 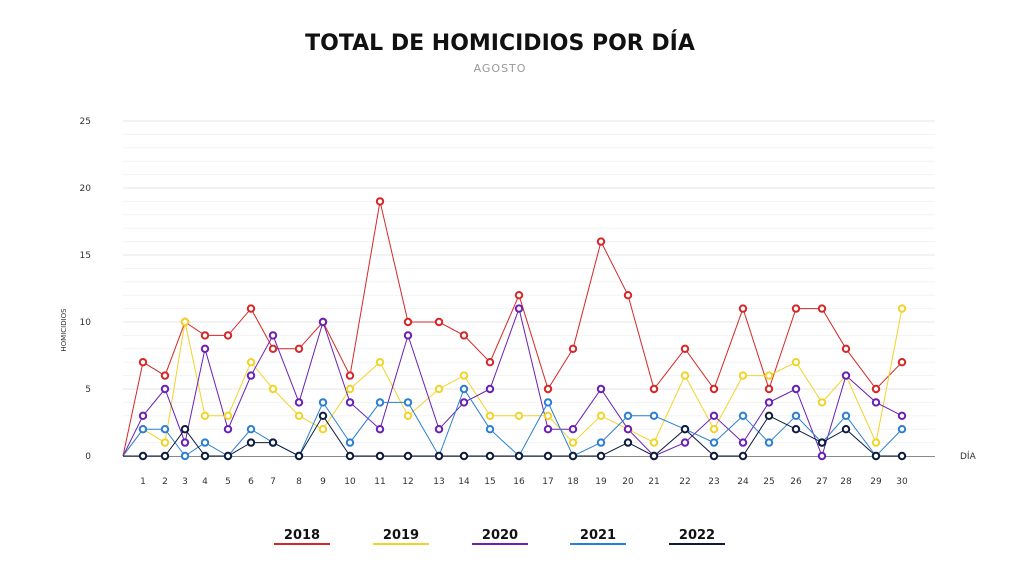 I want to click on x-tick-label: 22, so click(x=684, y=482).